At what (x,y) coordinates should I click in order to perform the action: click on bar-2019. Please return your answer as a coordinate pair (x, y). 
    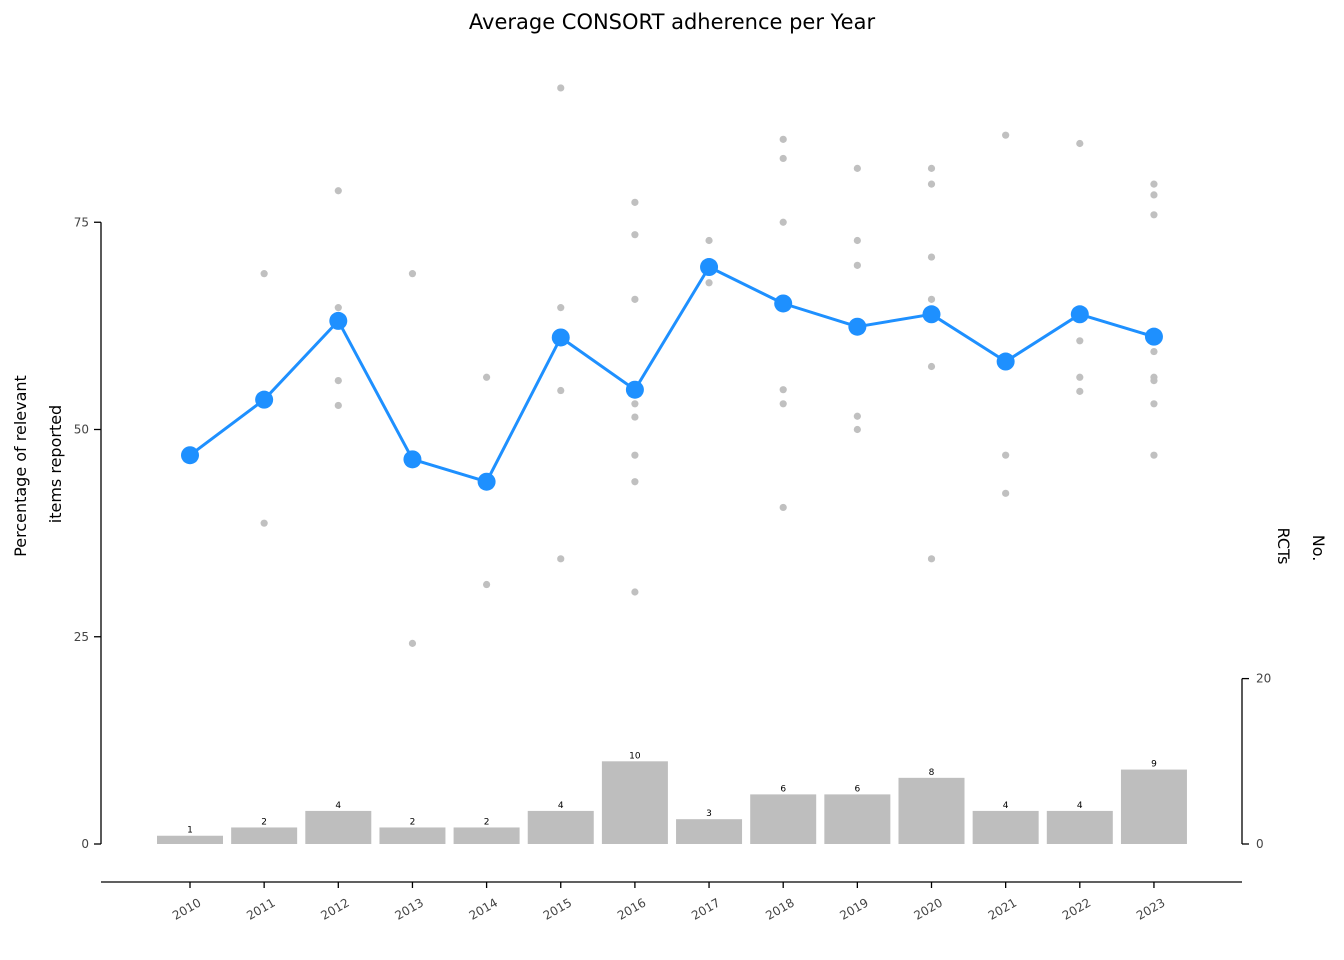
    Looking at the image, I should click on (857, 819).